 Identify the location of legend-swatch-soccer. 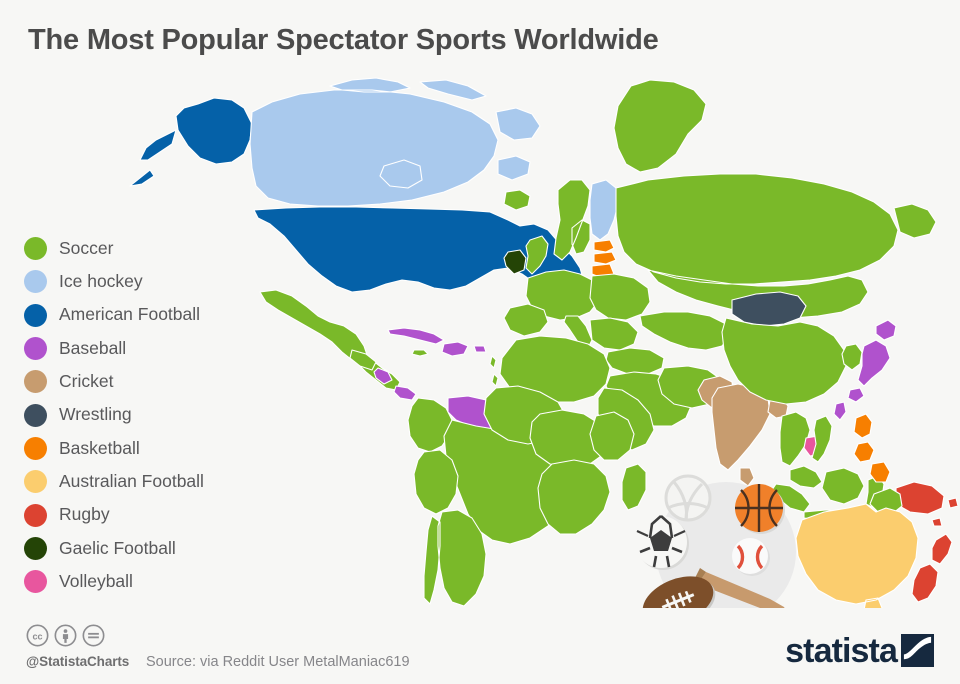
(35, 249).